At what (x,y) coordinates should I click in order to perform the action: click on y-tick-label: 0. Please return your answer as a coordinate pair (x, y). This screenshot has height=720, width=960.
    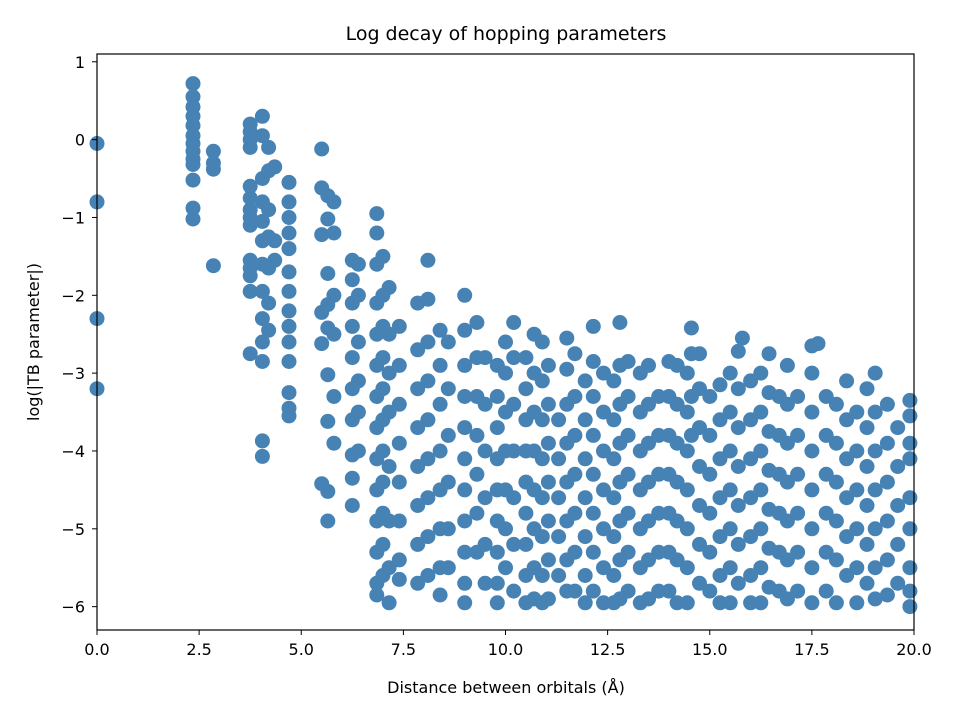
    Looking at the image, I should click on (80, 140).